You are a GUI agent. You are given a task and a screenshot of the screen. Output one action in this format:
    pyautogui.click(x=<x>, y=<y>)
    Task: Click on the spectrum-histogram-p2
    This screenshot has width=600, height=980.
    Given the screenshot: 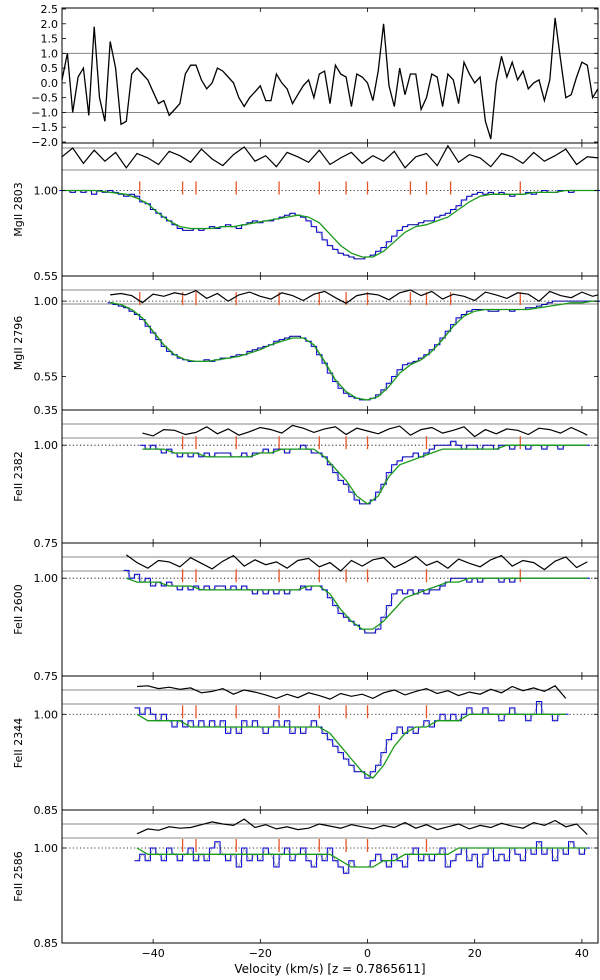 What is the action you would take?
    pyautogui.click(x=353, y=350)
    